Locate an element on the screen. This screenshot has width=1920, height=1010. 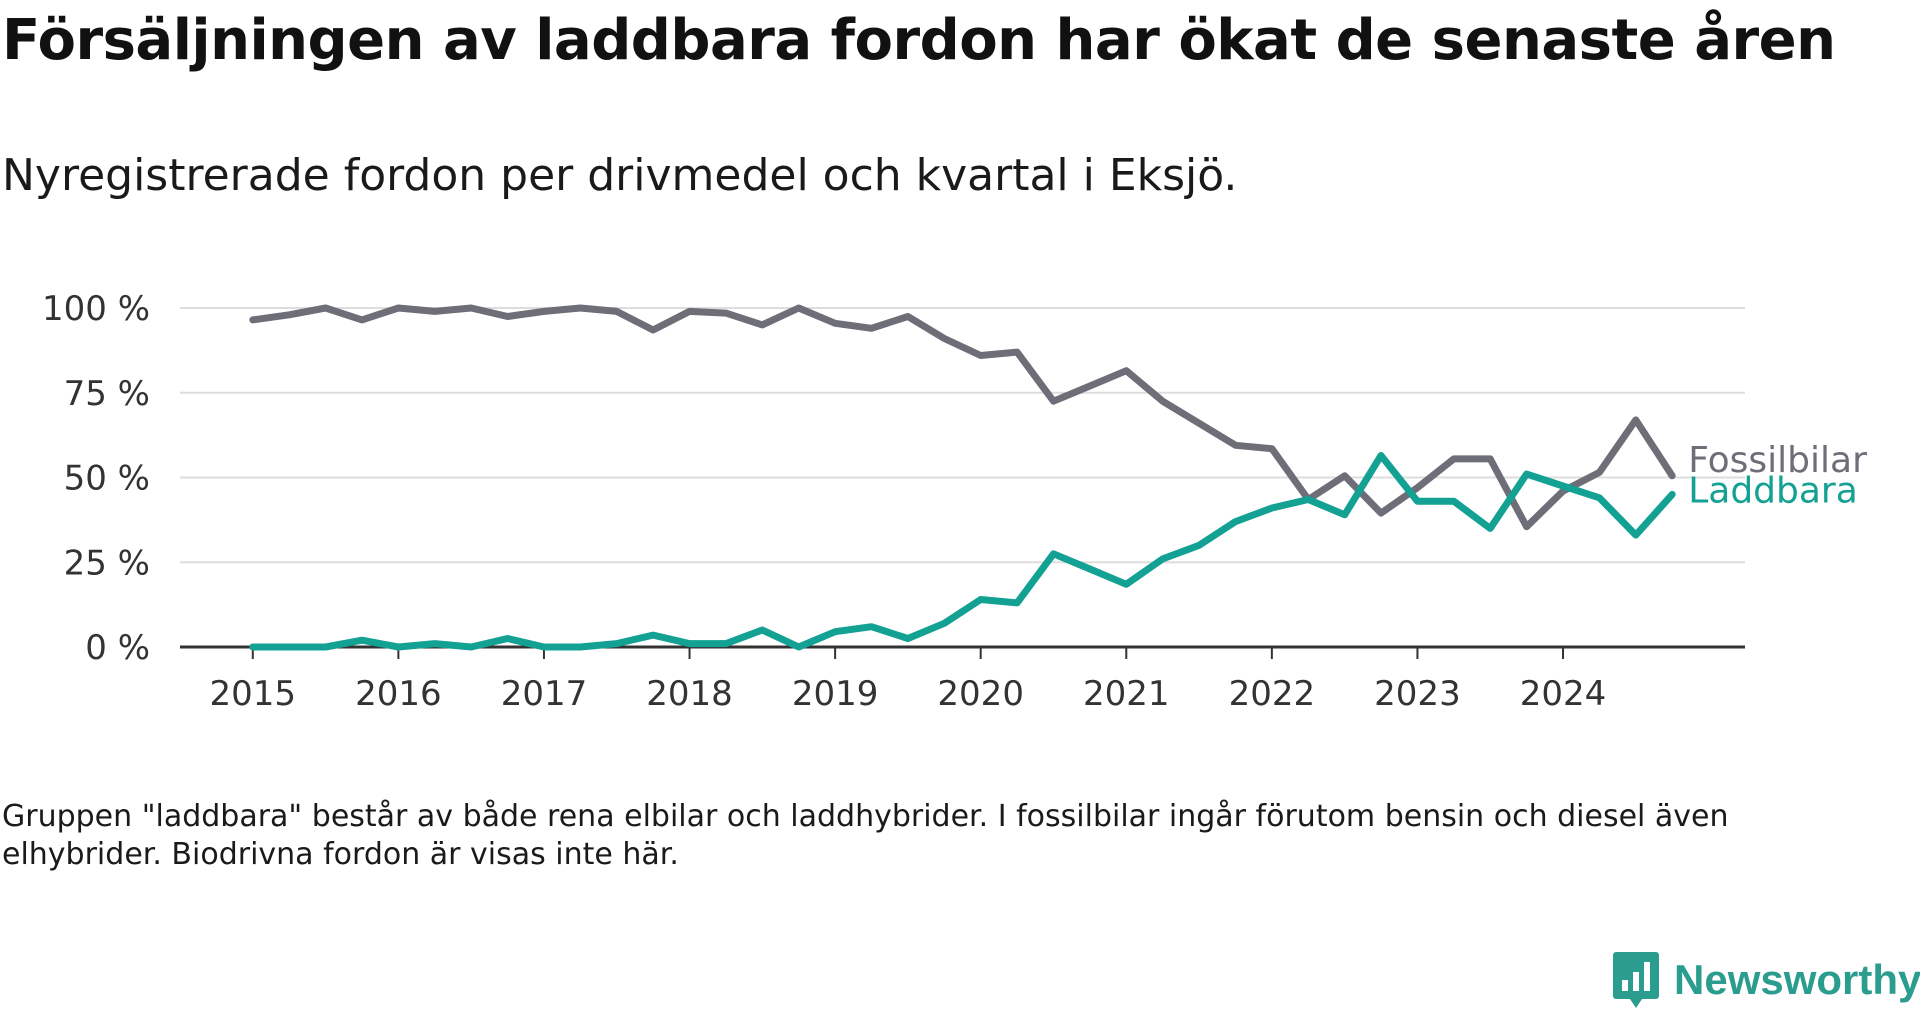
x-tick-label-2023: 2023 is located at coordinates (1417, 694).